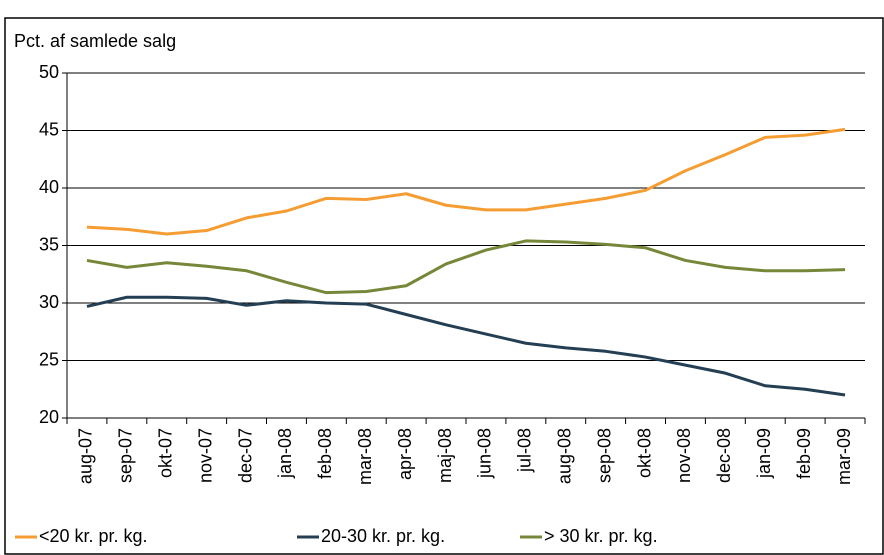  Describe the element at coordinates (365, 456) in the screenshot. I see `x-tick-label: mar-08` at that location.